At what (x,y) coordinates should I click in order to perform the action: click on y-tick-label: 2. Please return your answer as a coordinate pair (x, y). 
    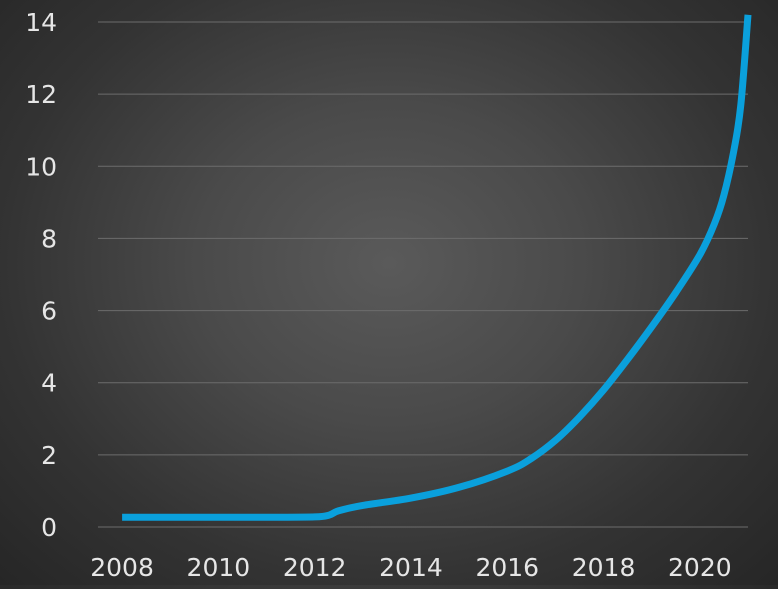
    Looking at the image, I should click on (49, 455).